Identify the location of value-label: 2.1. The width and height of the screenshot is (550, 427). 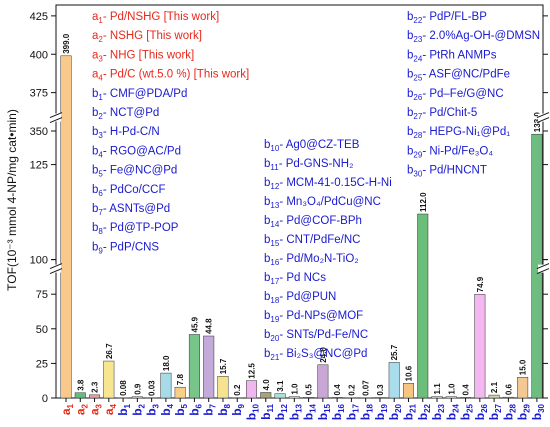
(494, 387).